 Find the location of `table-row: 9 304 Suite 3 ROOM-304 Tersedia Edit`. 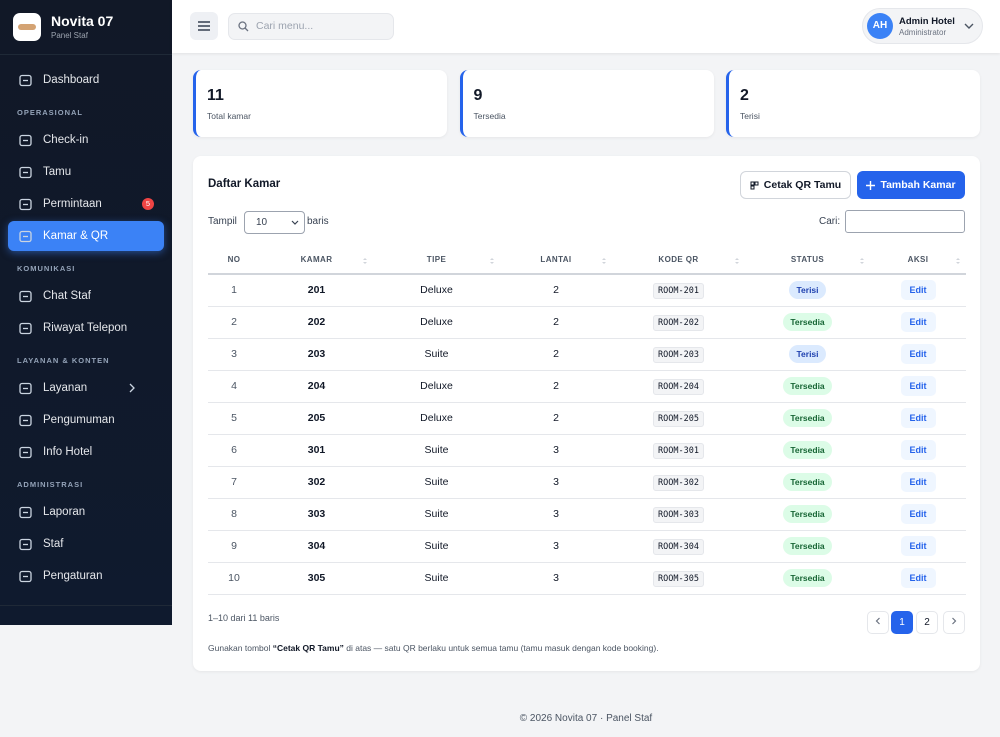

table-row: 9 304 Suite 3 ROOM-304 Tersedia Edit is located at coordinates (587, 546).